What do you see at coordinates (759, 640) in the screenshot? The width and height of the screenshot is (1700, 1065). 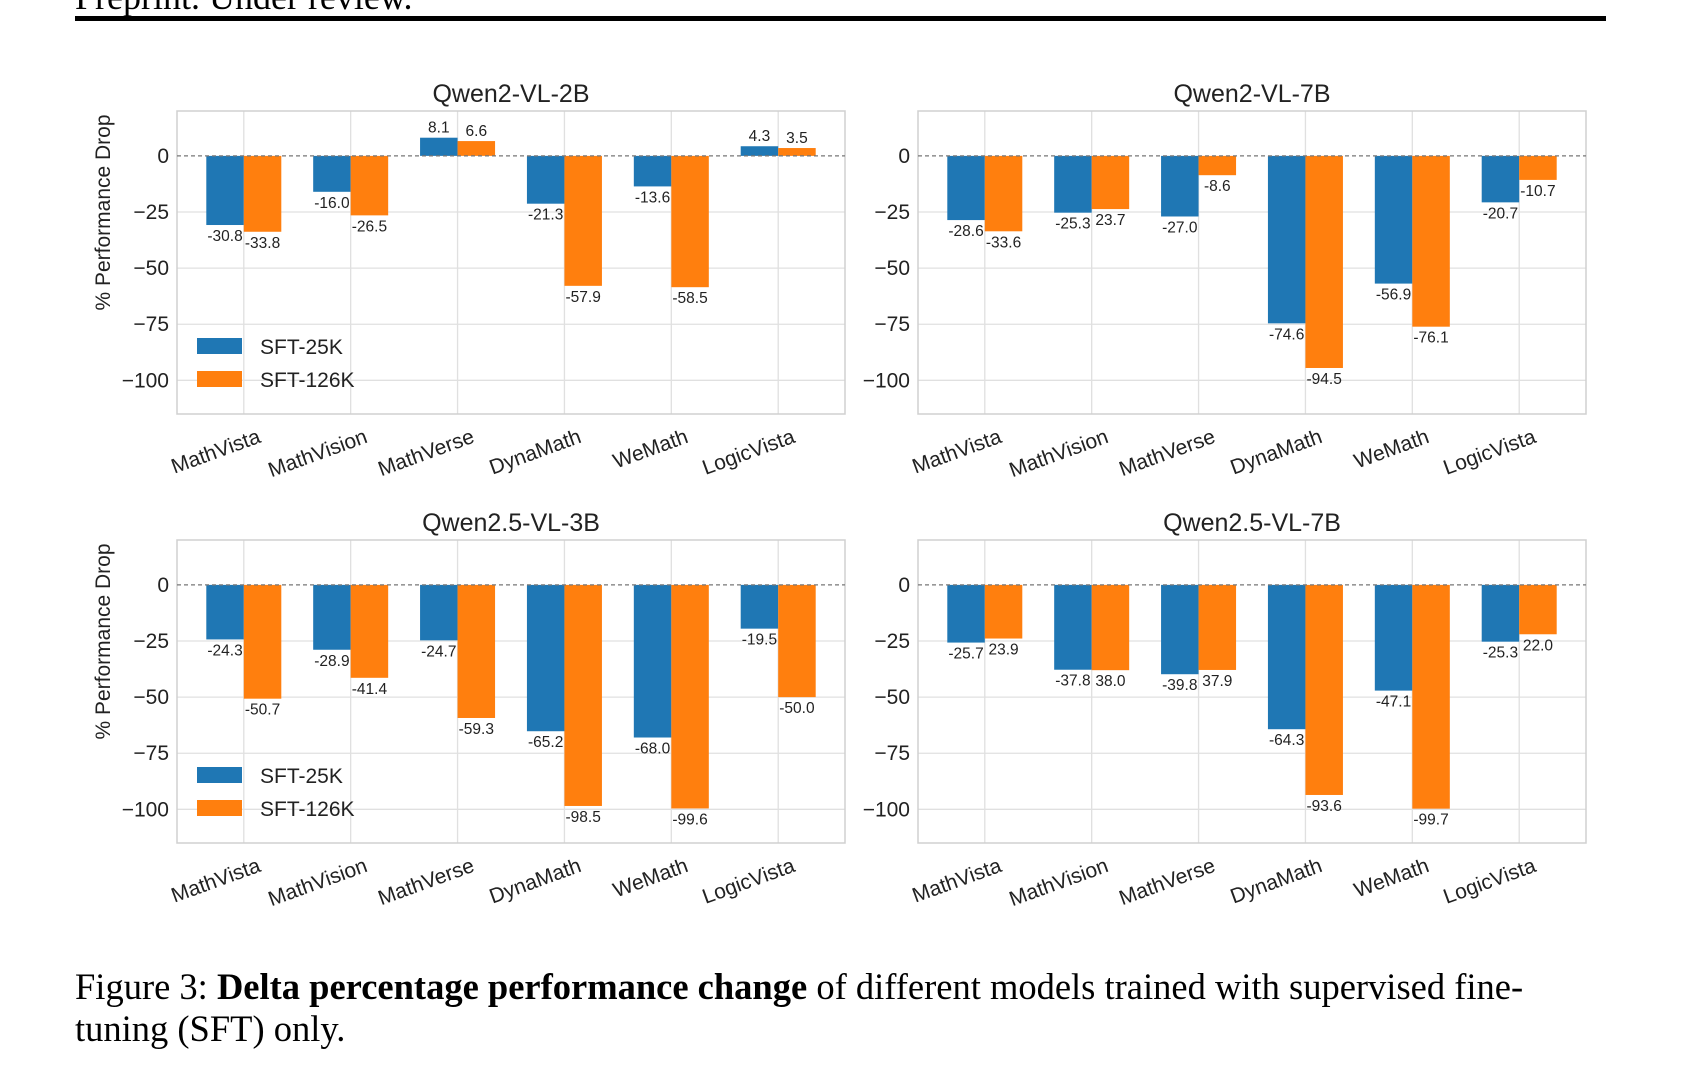 I see `data-label: -19.5` at bounding box center [759, 640].